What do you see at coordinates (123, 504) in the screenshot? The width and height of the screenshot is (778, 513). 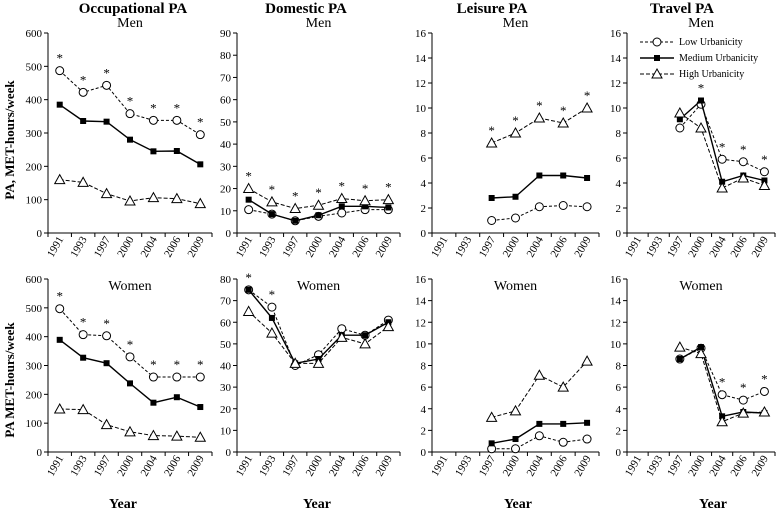 I see `x-axis-label-occupational: Year` at bounding box center [123, 504].